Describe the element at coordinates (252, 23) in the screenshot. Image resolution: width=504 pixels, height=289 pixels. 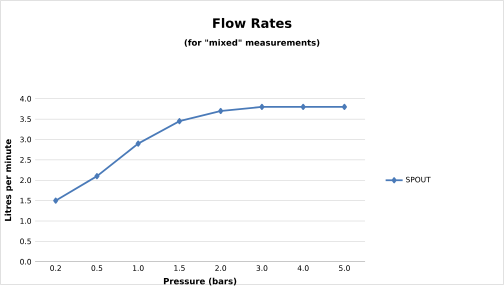
I see `chart-title: Flow Rates` at that location.